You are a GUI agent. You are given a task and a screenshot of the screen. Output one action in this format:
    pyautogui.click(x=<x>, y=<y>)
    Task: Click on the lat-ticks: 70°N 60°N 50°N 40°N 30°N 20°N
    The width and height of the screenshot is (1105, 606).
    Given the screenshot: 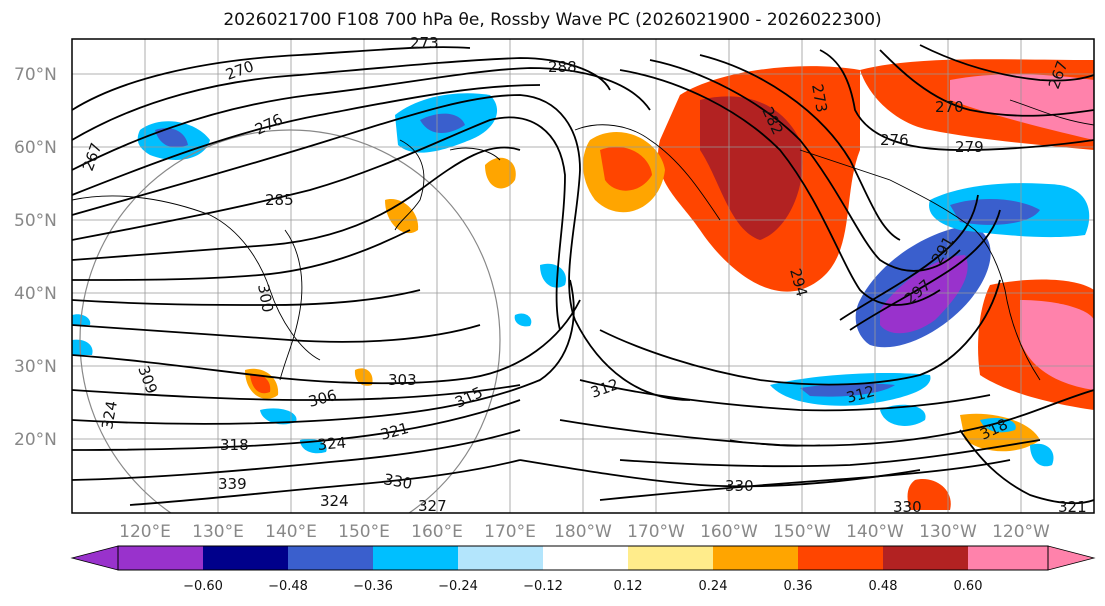 What is the action you would take?
    pyautogui.click(x=35, y=257)
    